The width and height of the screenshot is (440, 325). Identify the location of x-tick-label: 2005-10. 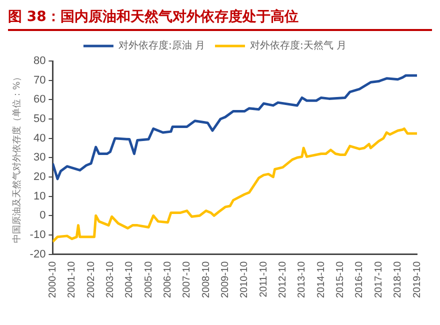
(148, 279).